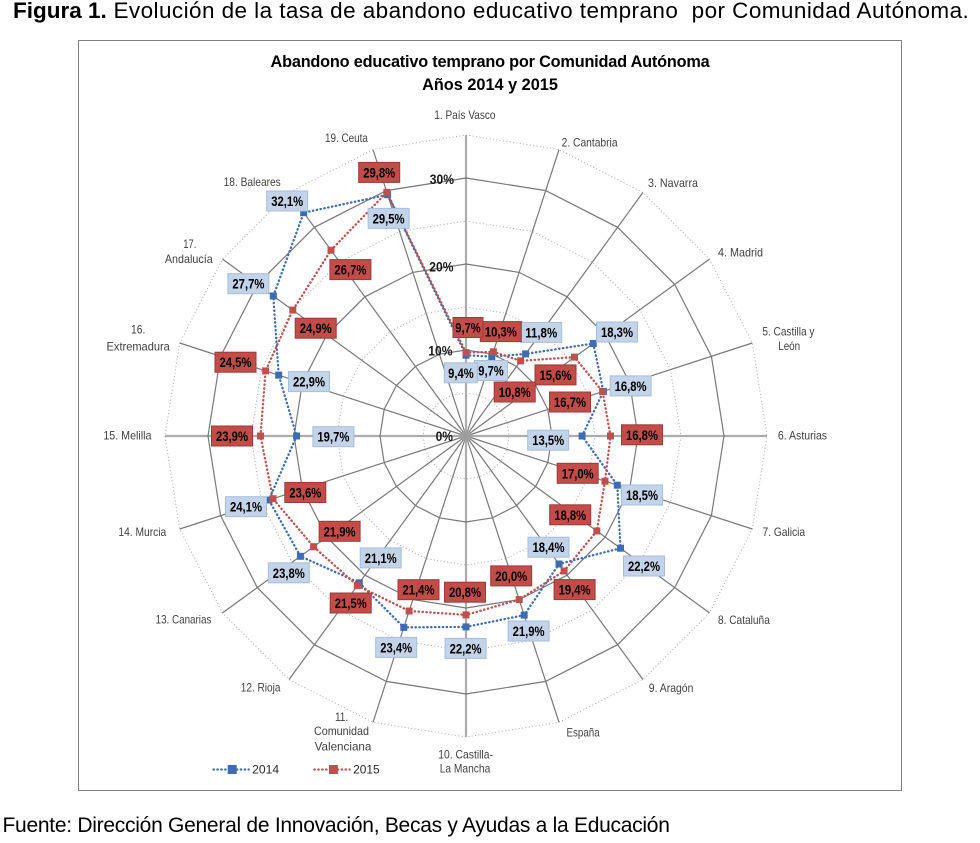  Describe the element at coordinates (575, 590) in the screenshot. I see `svg-text: 19,4%` at that location.